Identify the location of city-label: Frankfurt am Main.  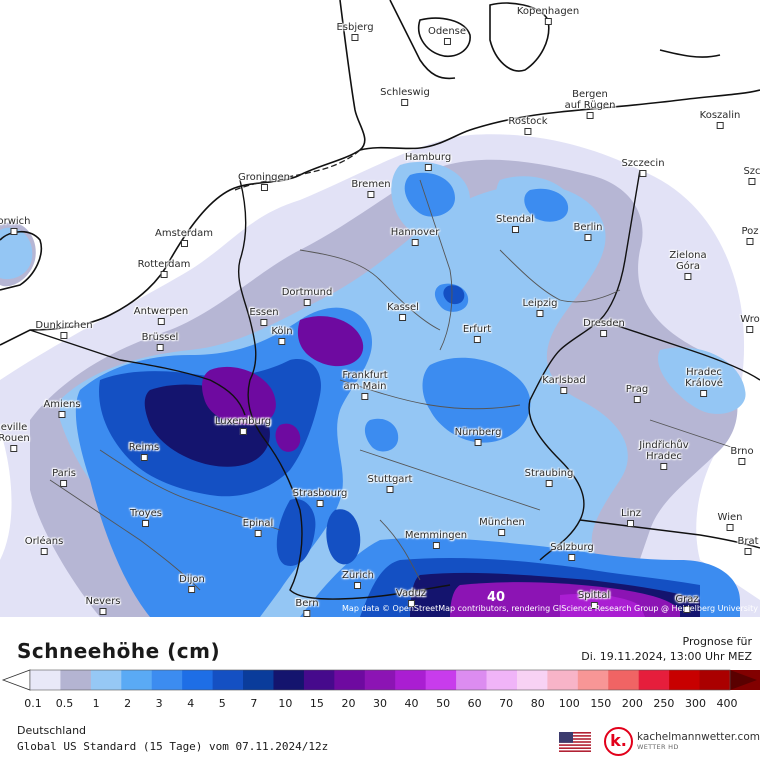
(365, 385).